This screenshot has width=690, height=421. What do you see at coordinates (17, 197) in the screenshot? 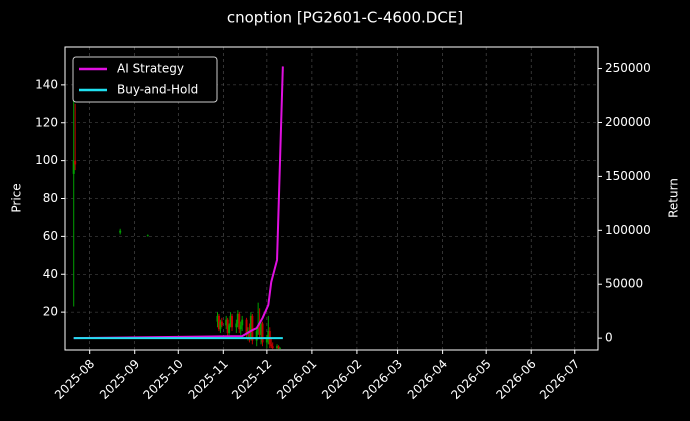
I see `y-axis-label: Price` at bounding box center [17, 197].